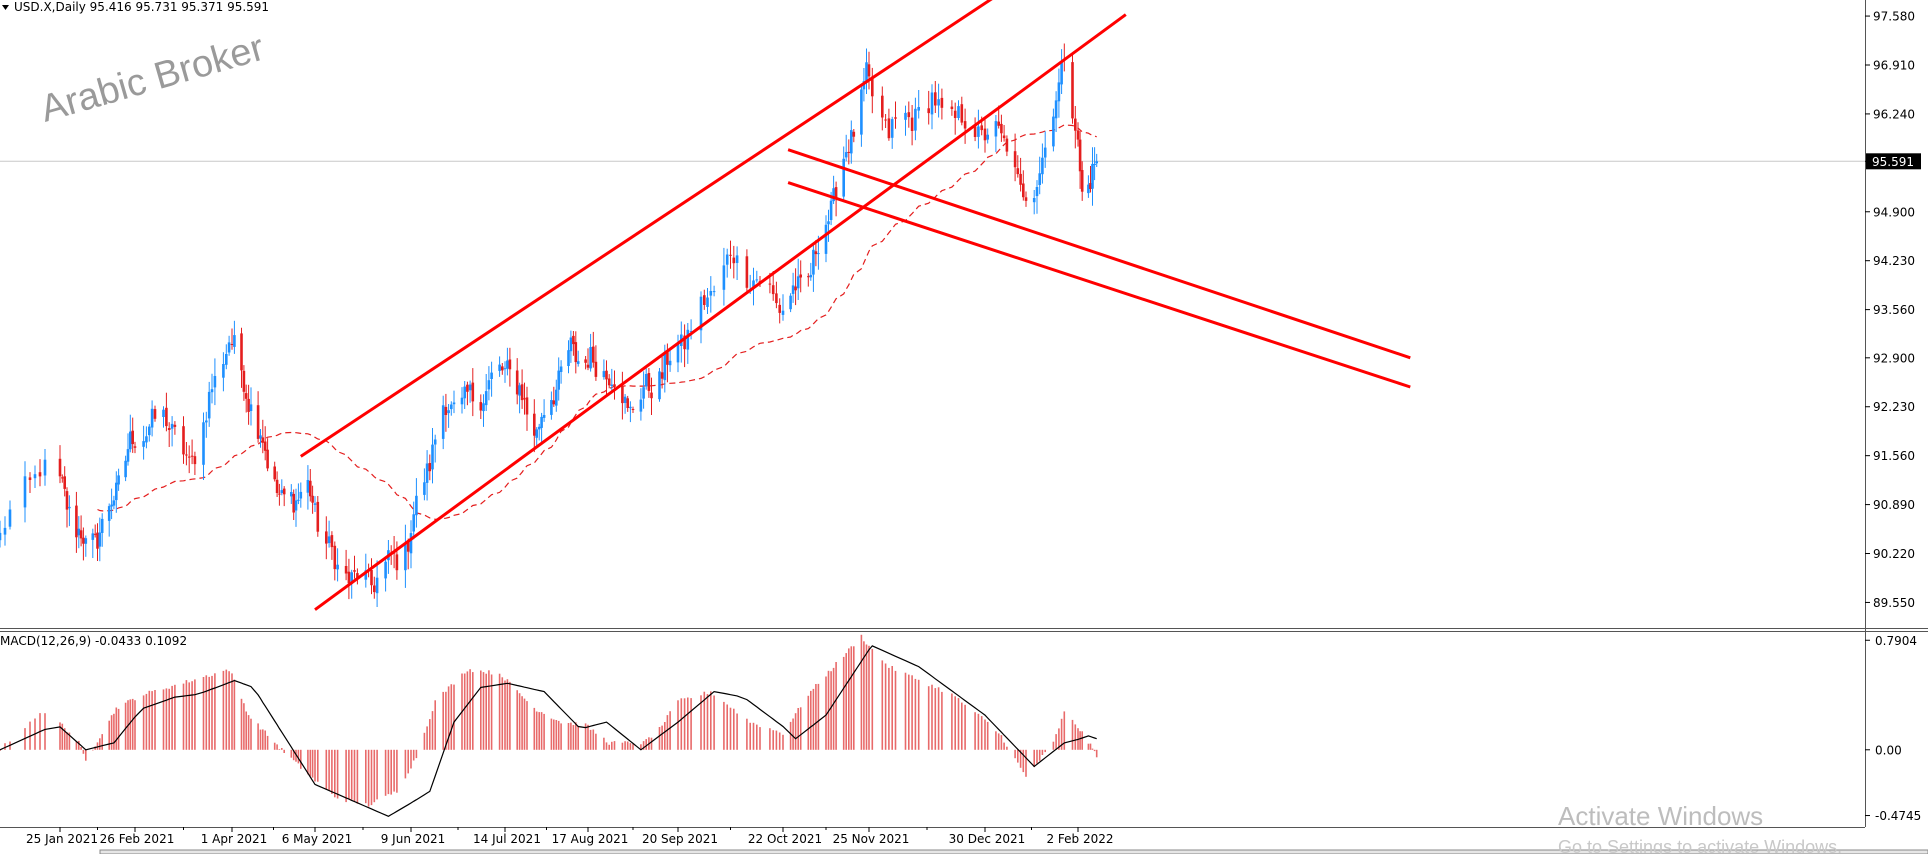 The height and width of the screenshot is (854, 1928). I want to click on price-tick-label: 94.230, so click(1894, 261).